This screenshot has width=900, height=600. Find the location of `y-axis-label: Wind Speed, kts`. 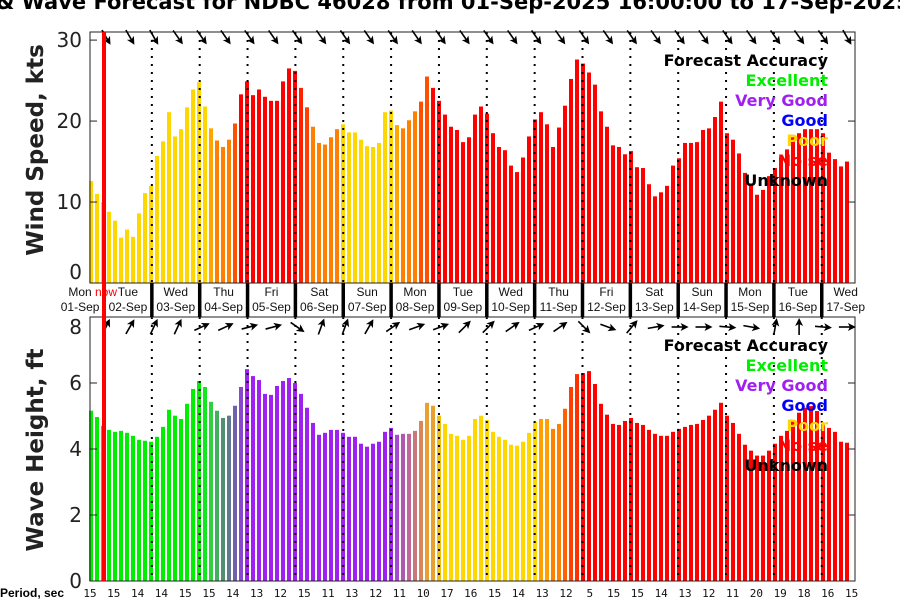

y-axis-label: Wind Speed, kts is located at coordinates (36, 150).